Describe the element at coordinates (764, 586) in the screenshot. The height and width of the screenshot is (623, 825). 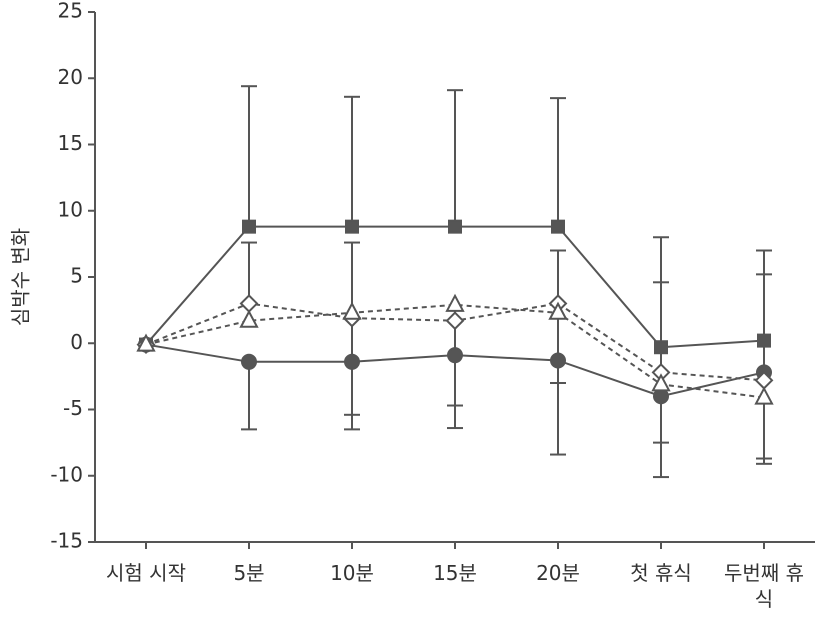
I see `x-tick-label: 두번째 휴식` at that location.